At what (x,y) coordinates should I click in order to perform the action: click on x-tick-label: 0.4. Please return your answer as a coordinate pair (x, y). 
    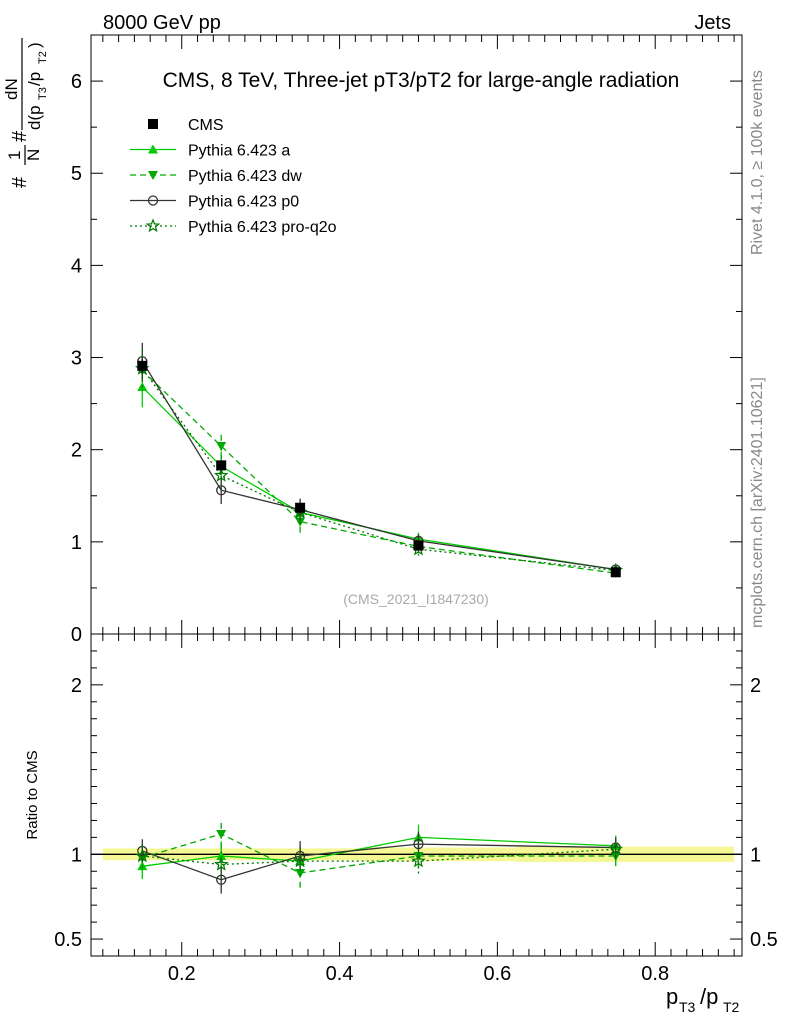
    Looking at the image, I should click on (340, 974).